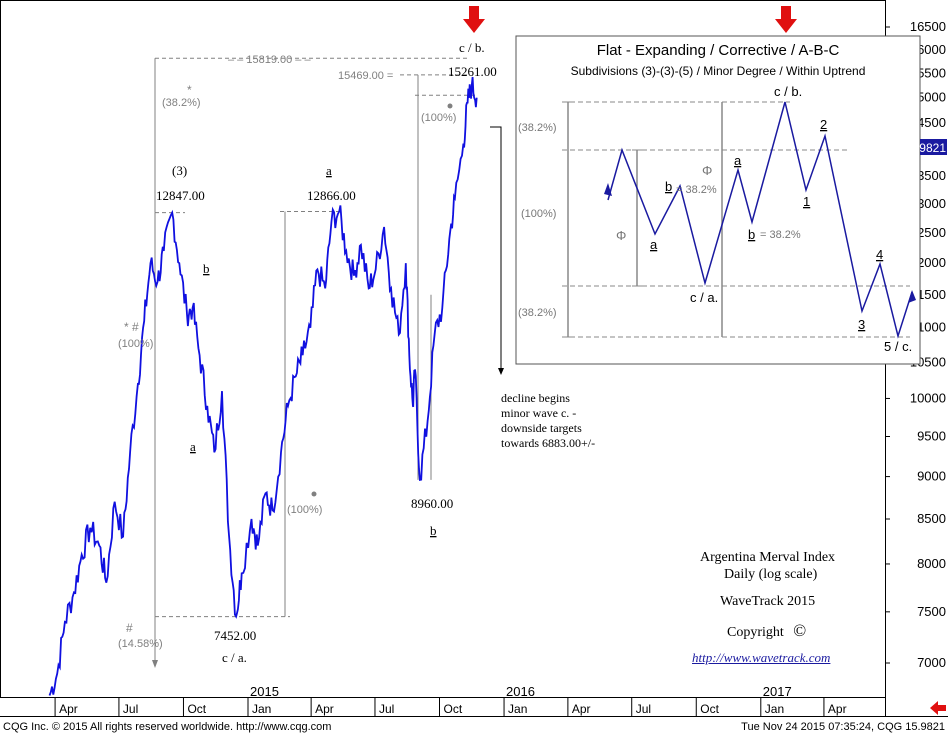 This screenshot has width=948, height=737. Describe the element at coordinates (704, 297) in the screenshot. I see `inset-label-ca: c / a.` at that location.